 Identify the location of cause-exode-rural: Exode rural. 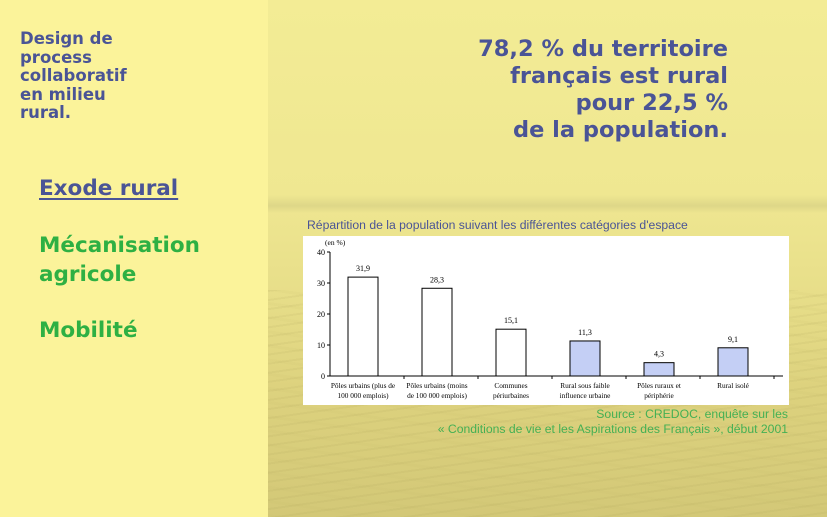
(109, 188).